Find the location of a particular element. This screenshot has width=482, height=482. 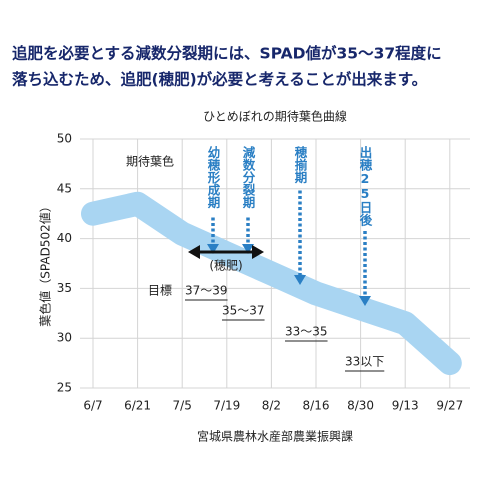

target-range: 35〜37 is located at coordinates (243, 311).